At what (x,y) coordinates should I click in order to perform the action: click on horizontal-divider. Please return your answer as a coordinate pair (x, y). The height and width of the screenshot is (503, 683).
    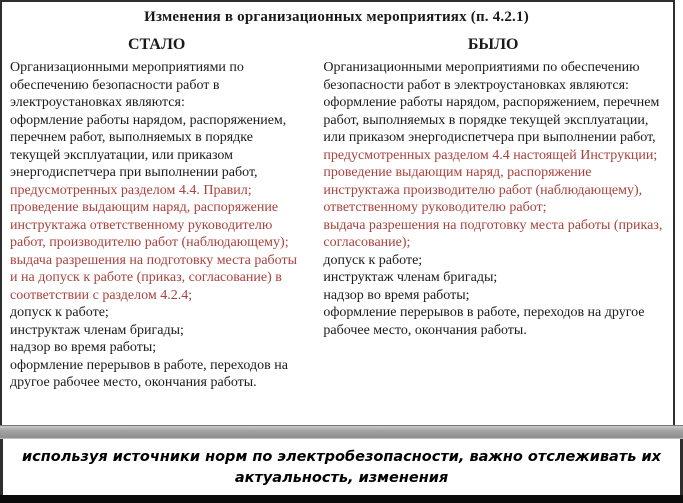
    Looking at the image, I should click on (341, 432).